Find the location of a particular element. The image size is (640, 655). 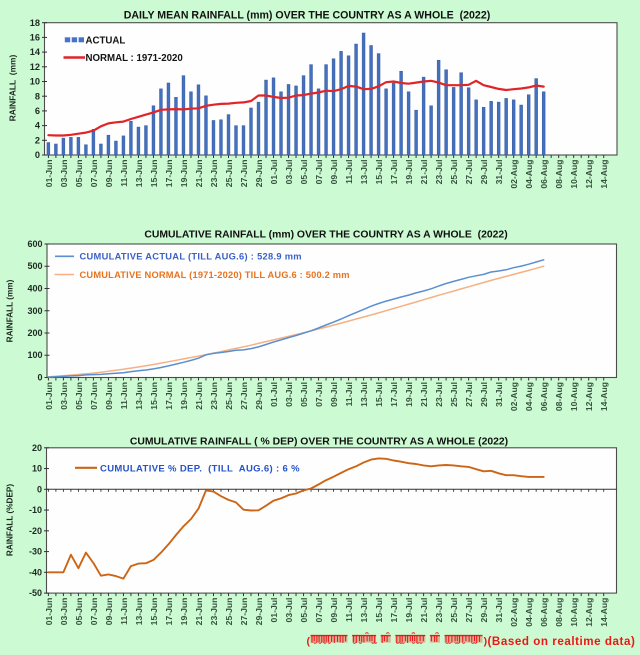

svg-text: 12 is located at coordinates (35, 67).